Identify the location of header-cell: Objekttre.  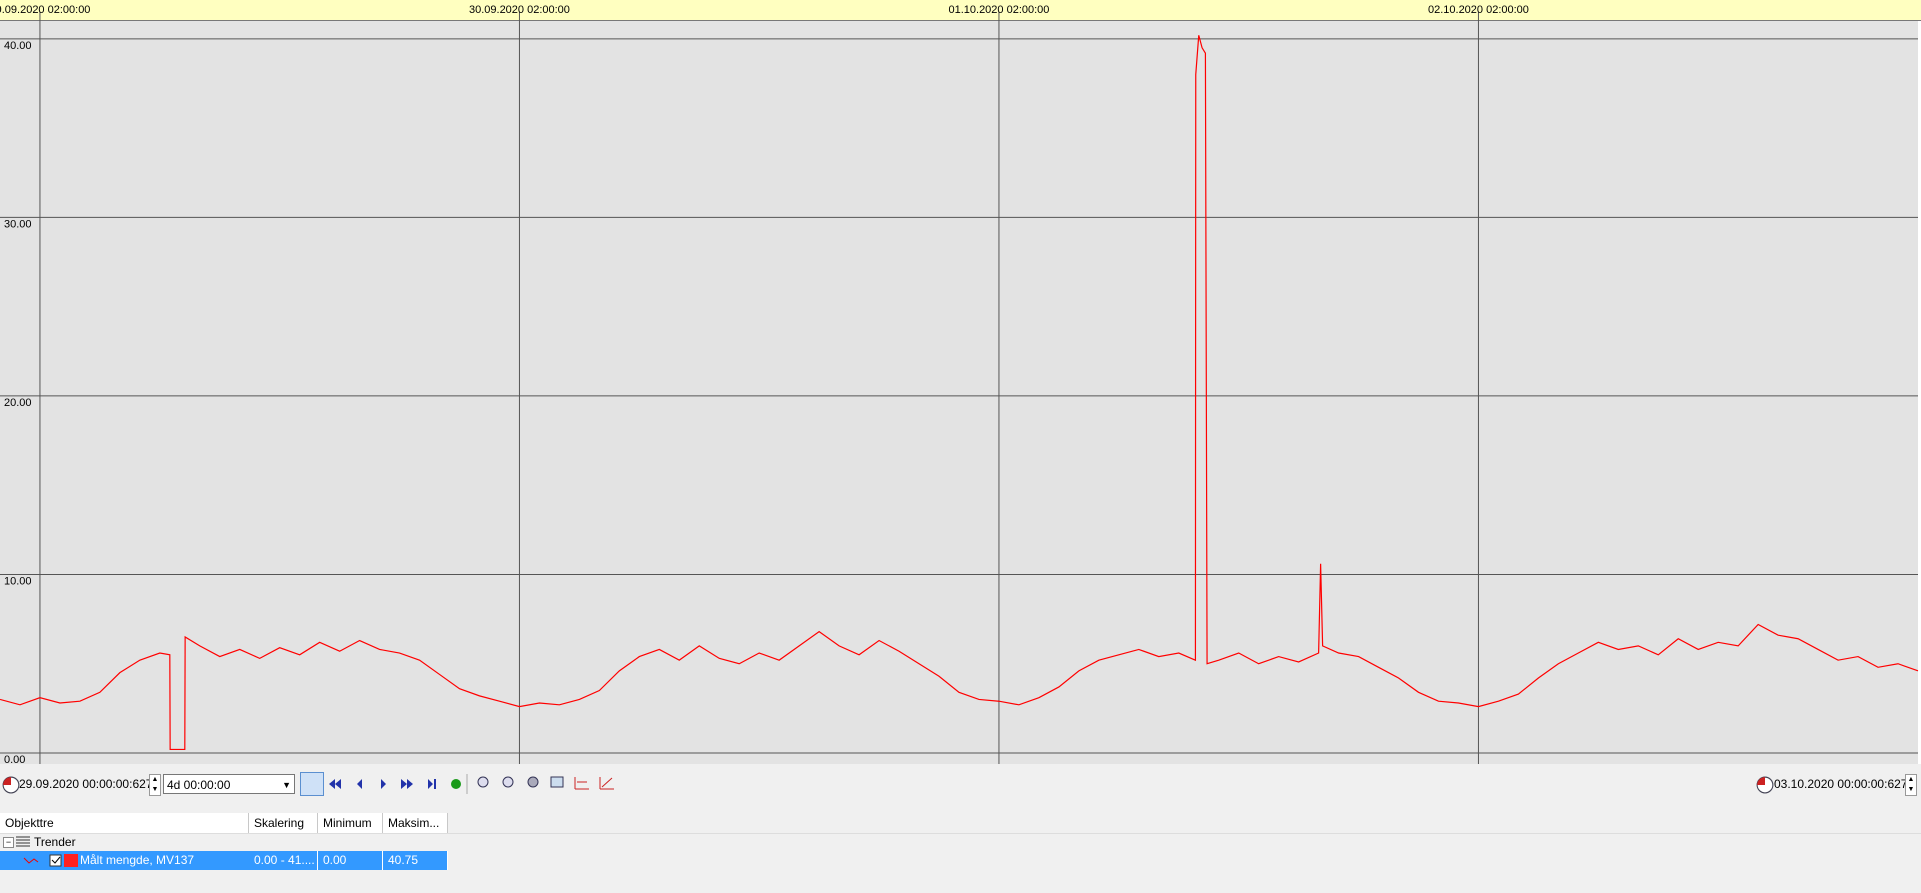
(124, 823).